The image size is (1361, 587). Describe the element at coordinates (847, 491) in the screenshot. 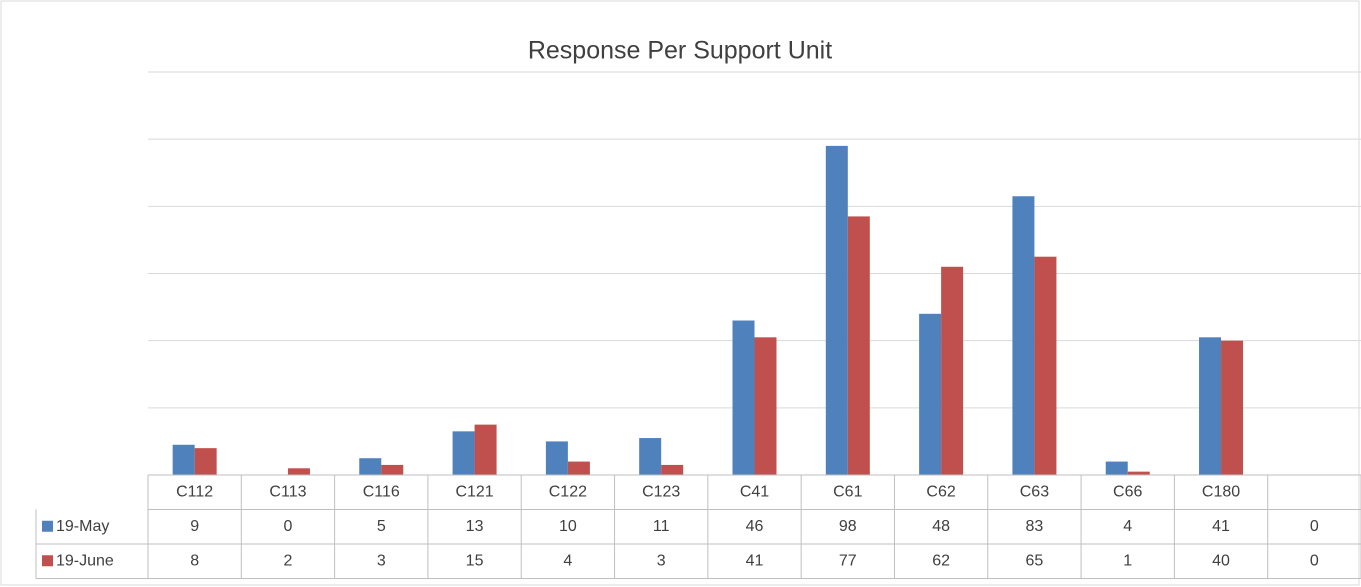

I see `x-tick-label: C61` at that location.